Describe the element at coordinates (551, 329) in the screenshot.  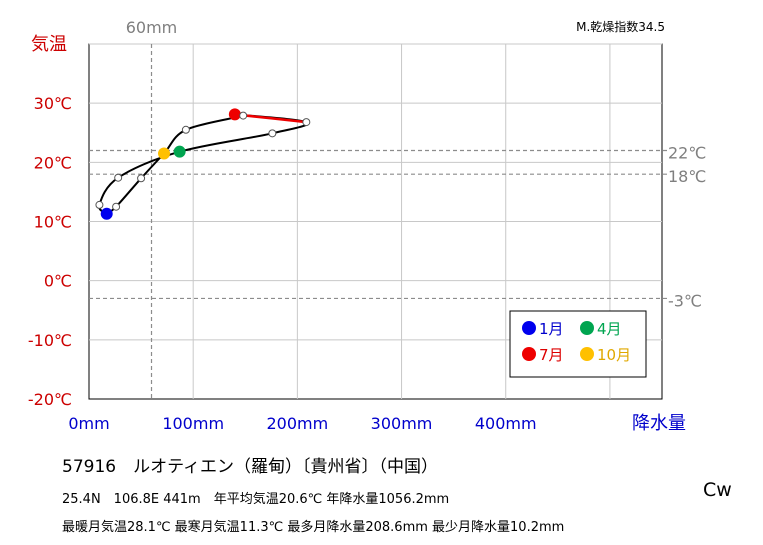
I see `legend-label-1: 1月` at that location.